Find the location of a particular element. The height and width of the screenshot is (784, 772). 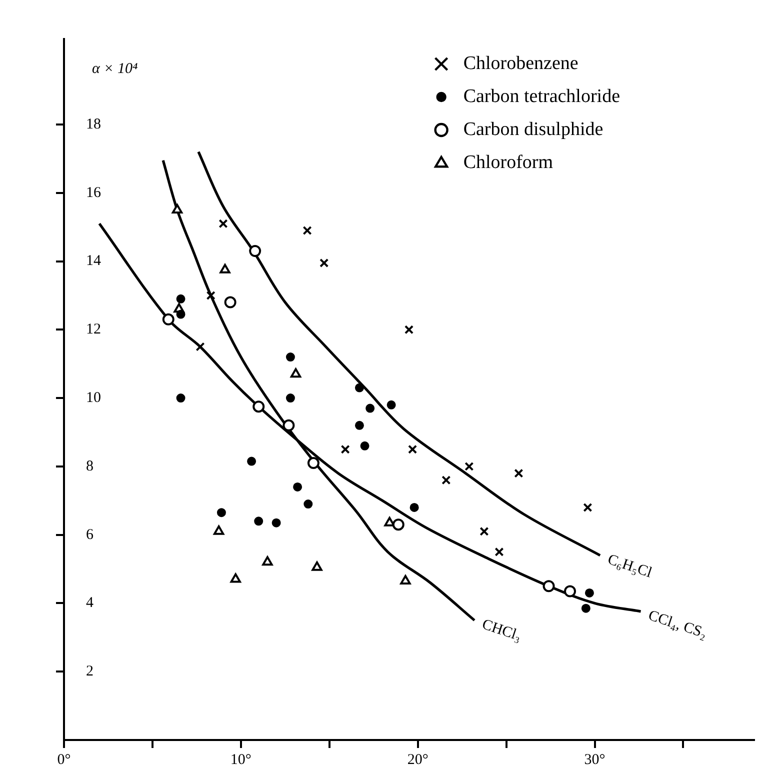

y-tick-label: 12 is located at coordinates (93, 330).